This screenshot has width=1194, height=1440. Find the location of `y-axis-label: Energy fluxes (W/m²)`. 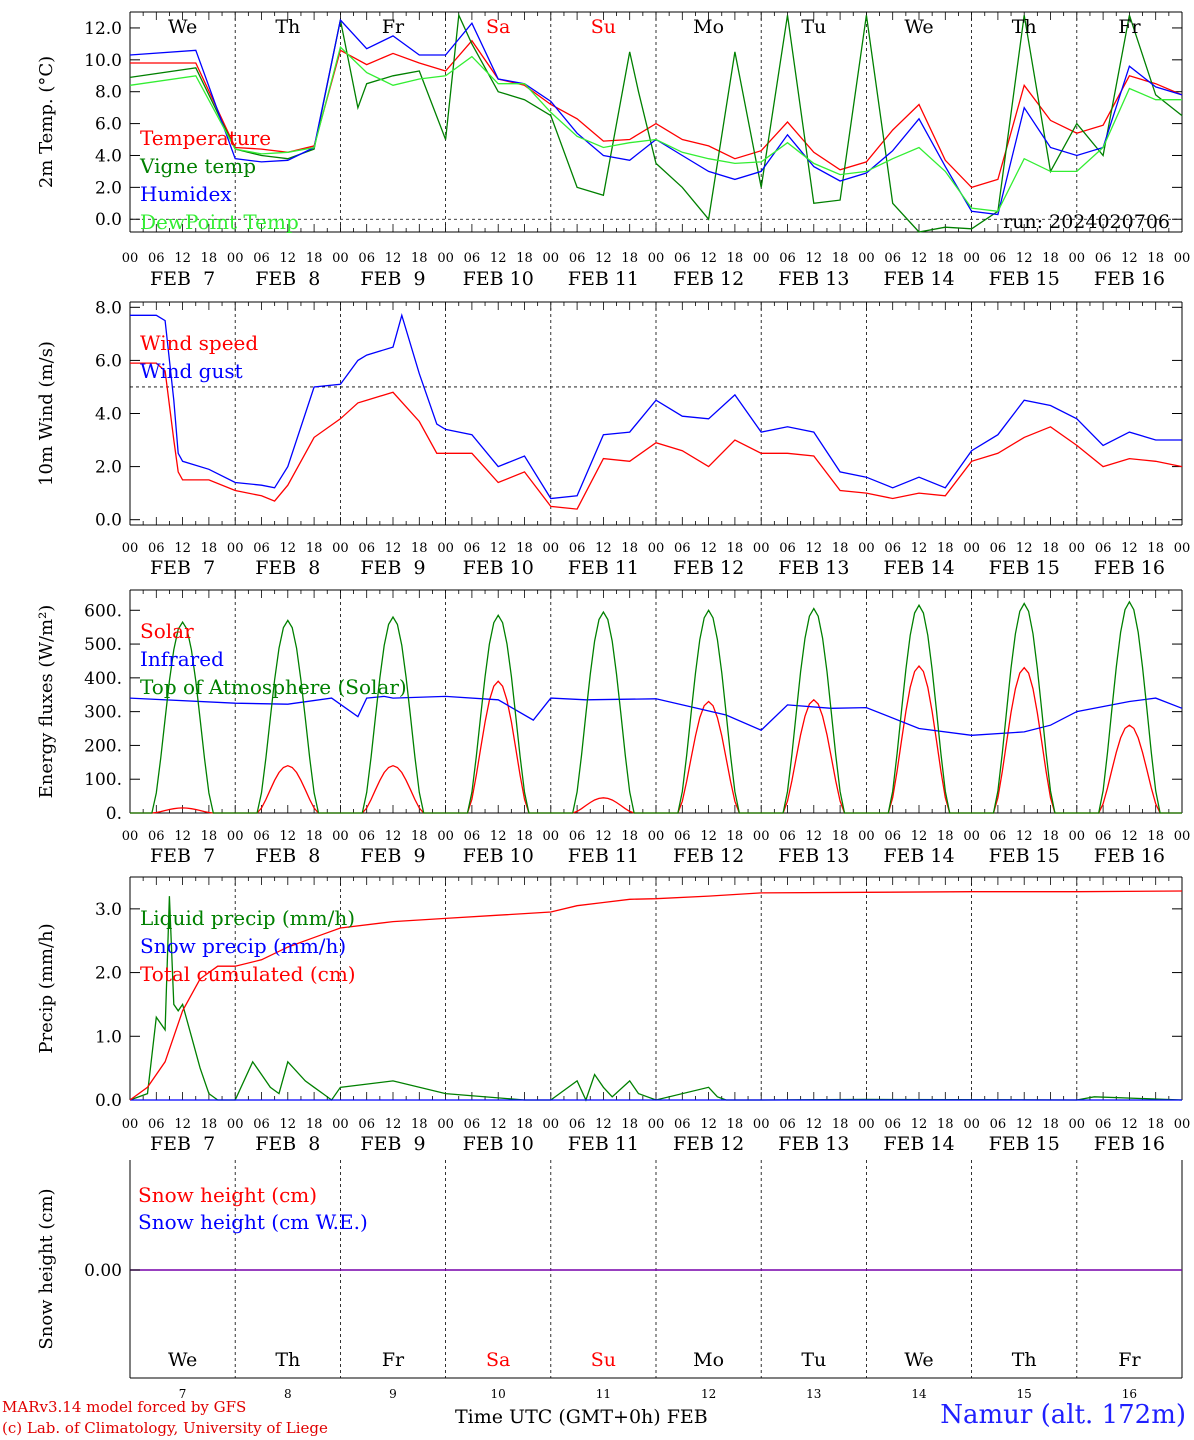

y-axis-label: Energy fluxes (W/m²) is located at coordinates (46, 702).